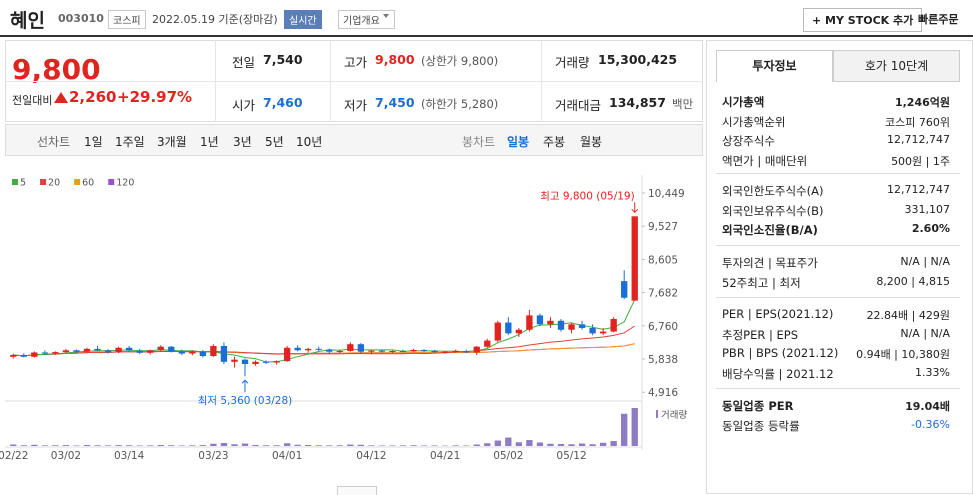 This screenshot has width=973, height=495. I want to click on y-tick-label: 7,682, so click(663, 294).